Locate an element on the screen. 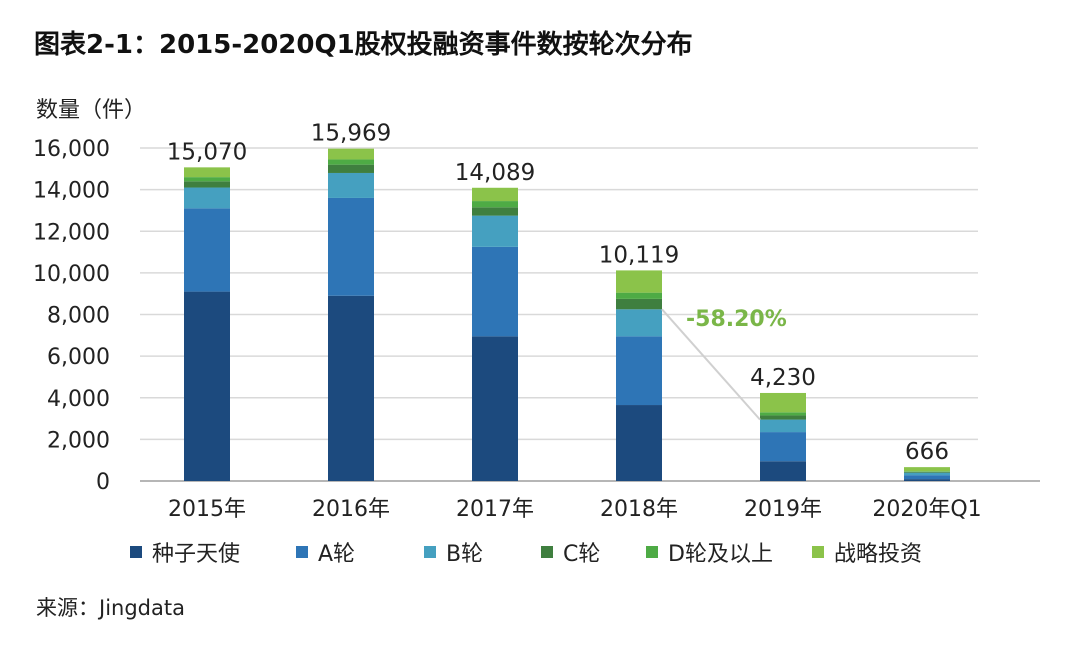 The height and width of the screenshot is (648, 1080). total-label: 15,969 is located at coordinates (351, 134).